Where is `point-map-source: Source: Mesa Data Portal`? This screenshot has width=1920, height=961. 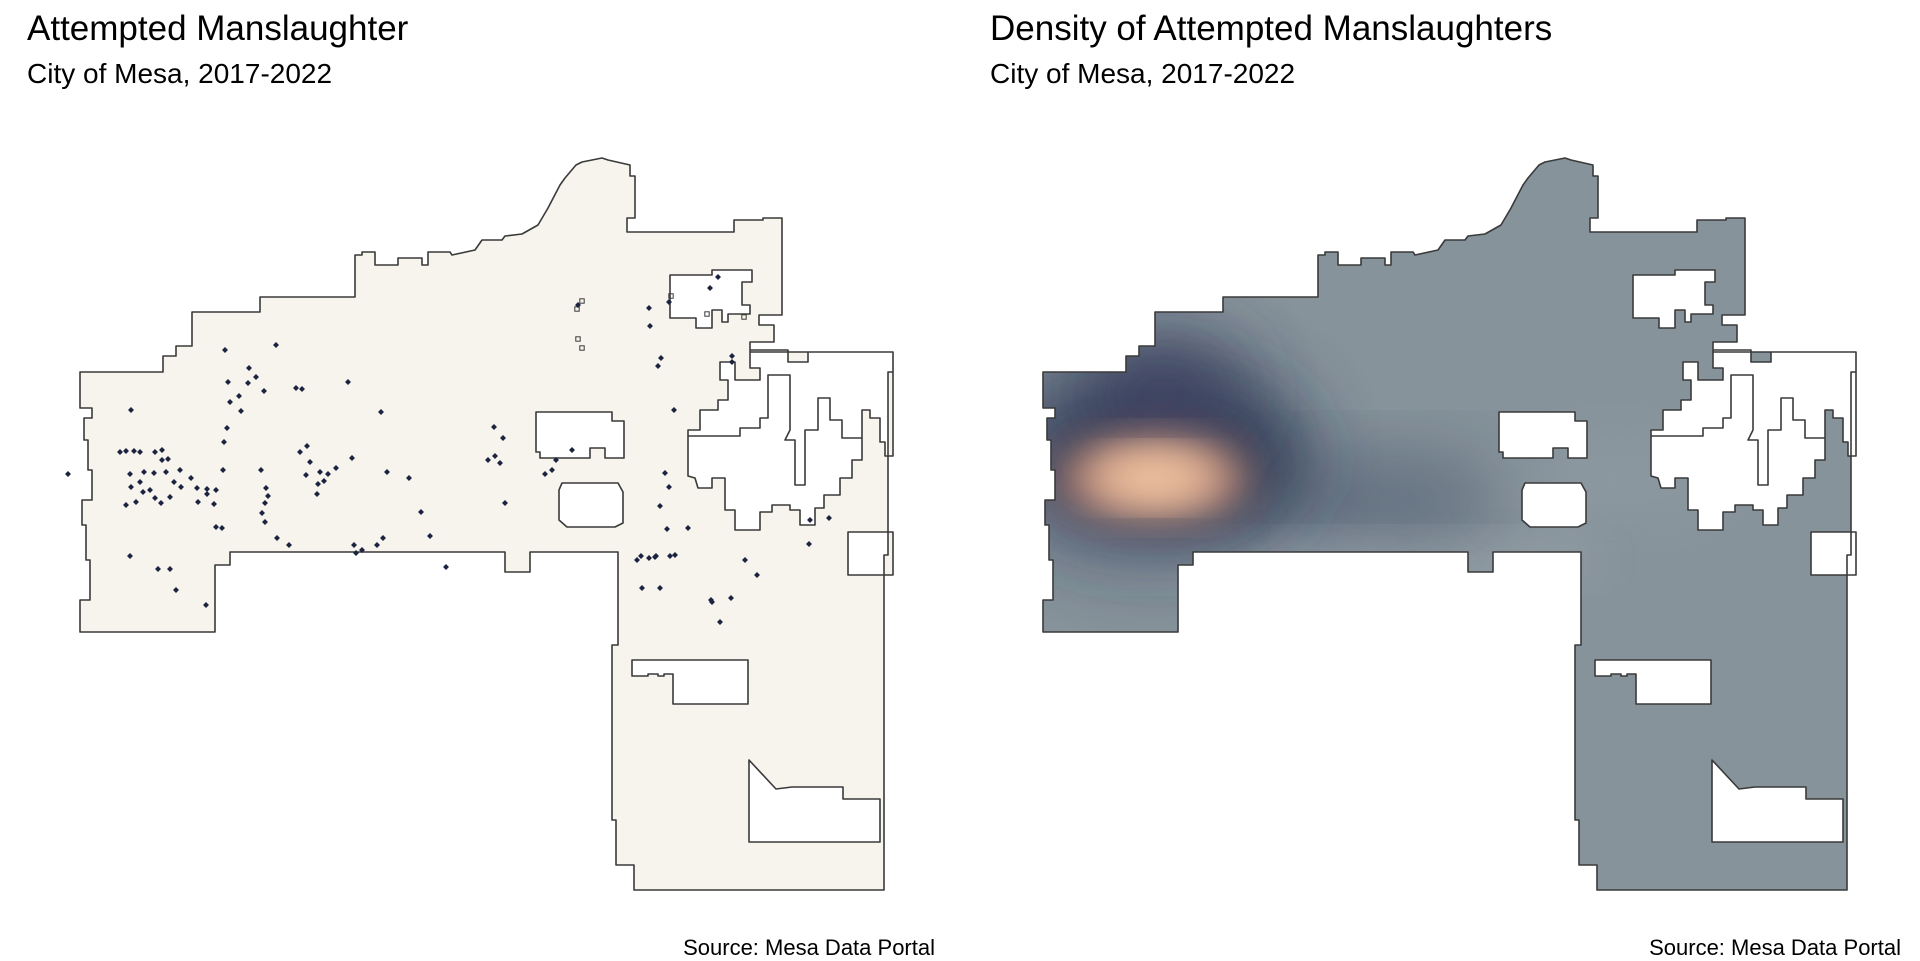 point-map-source: Source: Mesa Data Portal is located at coordinates (809, 947).